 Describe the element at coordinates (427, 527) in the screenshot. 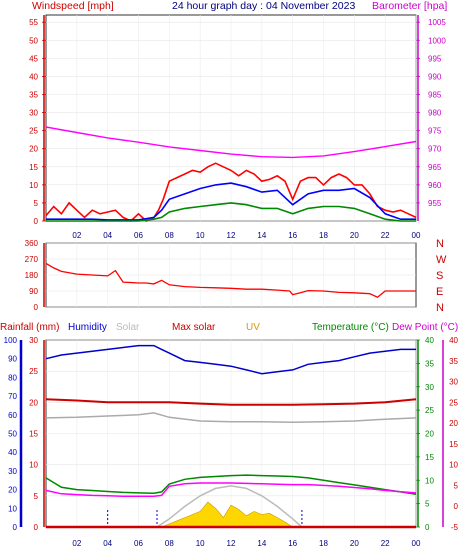

I see `temperature-tick-label: 0` at that location.